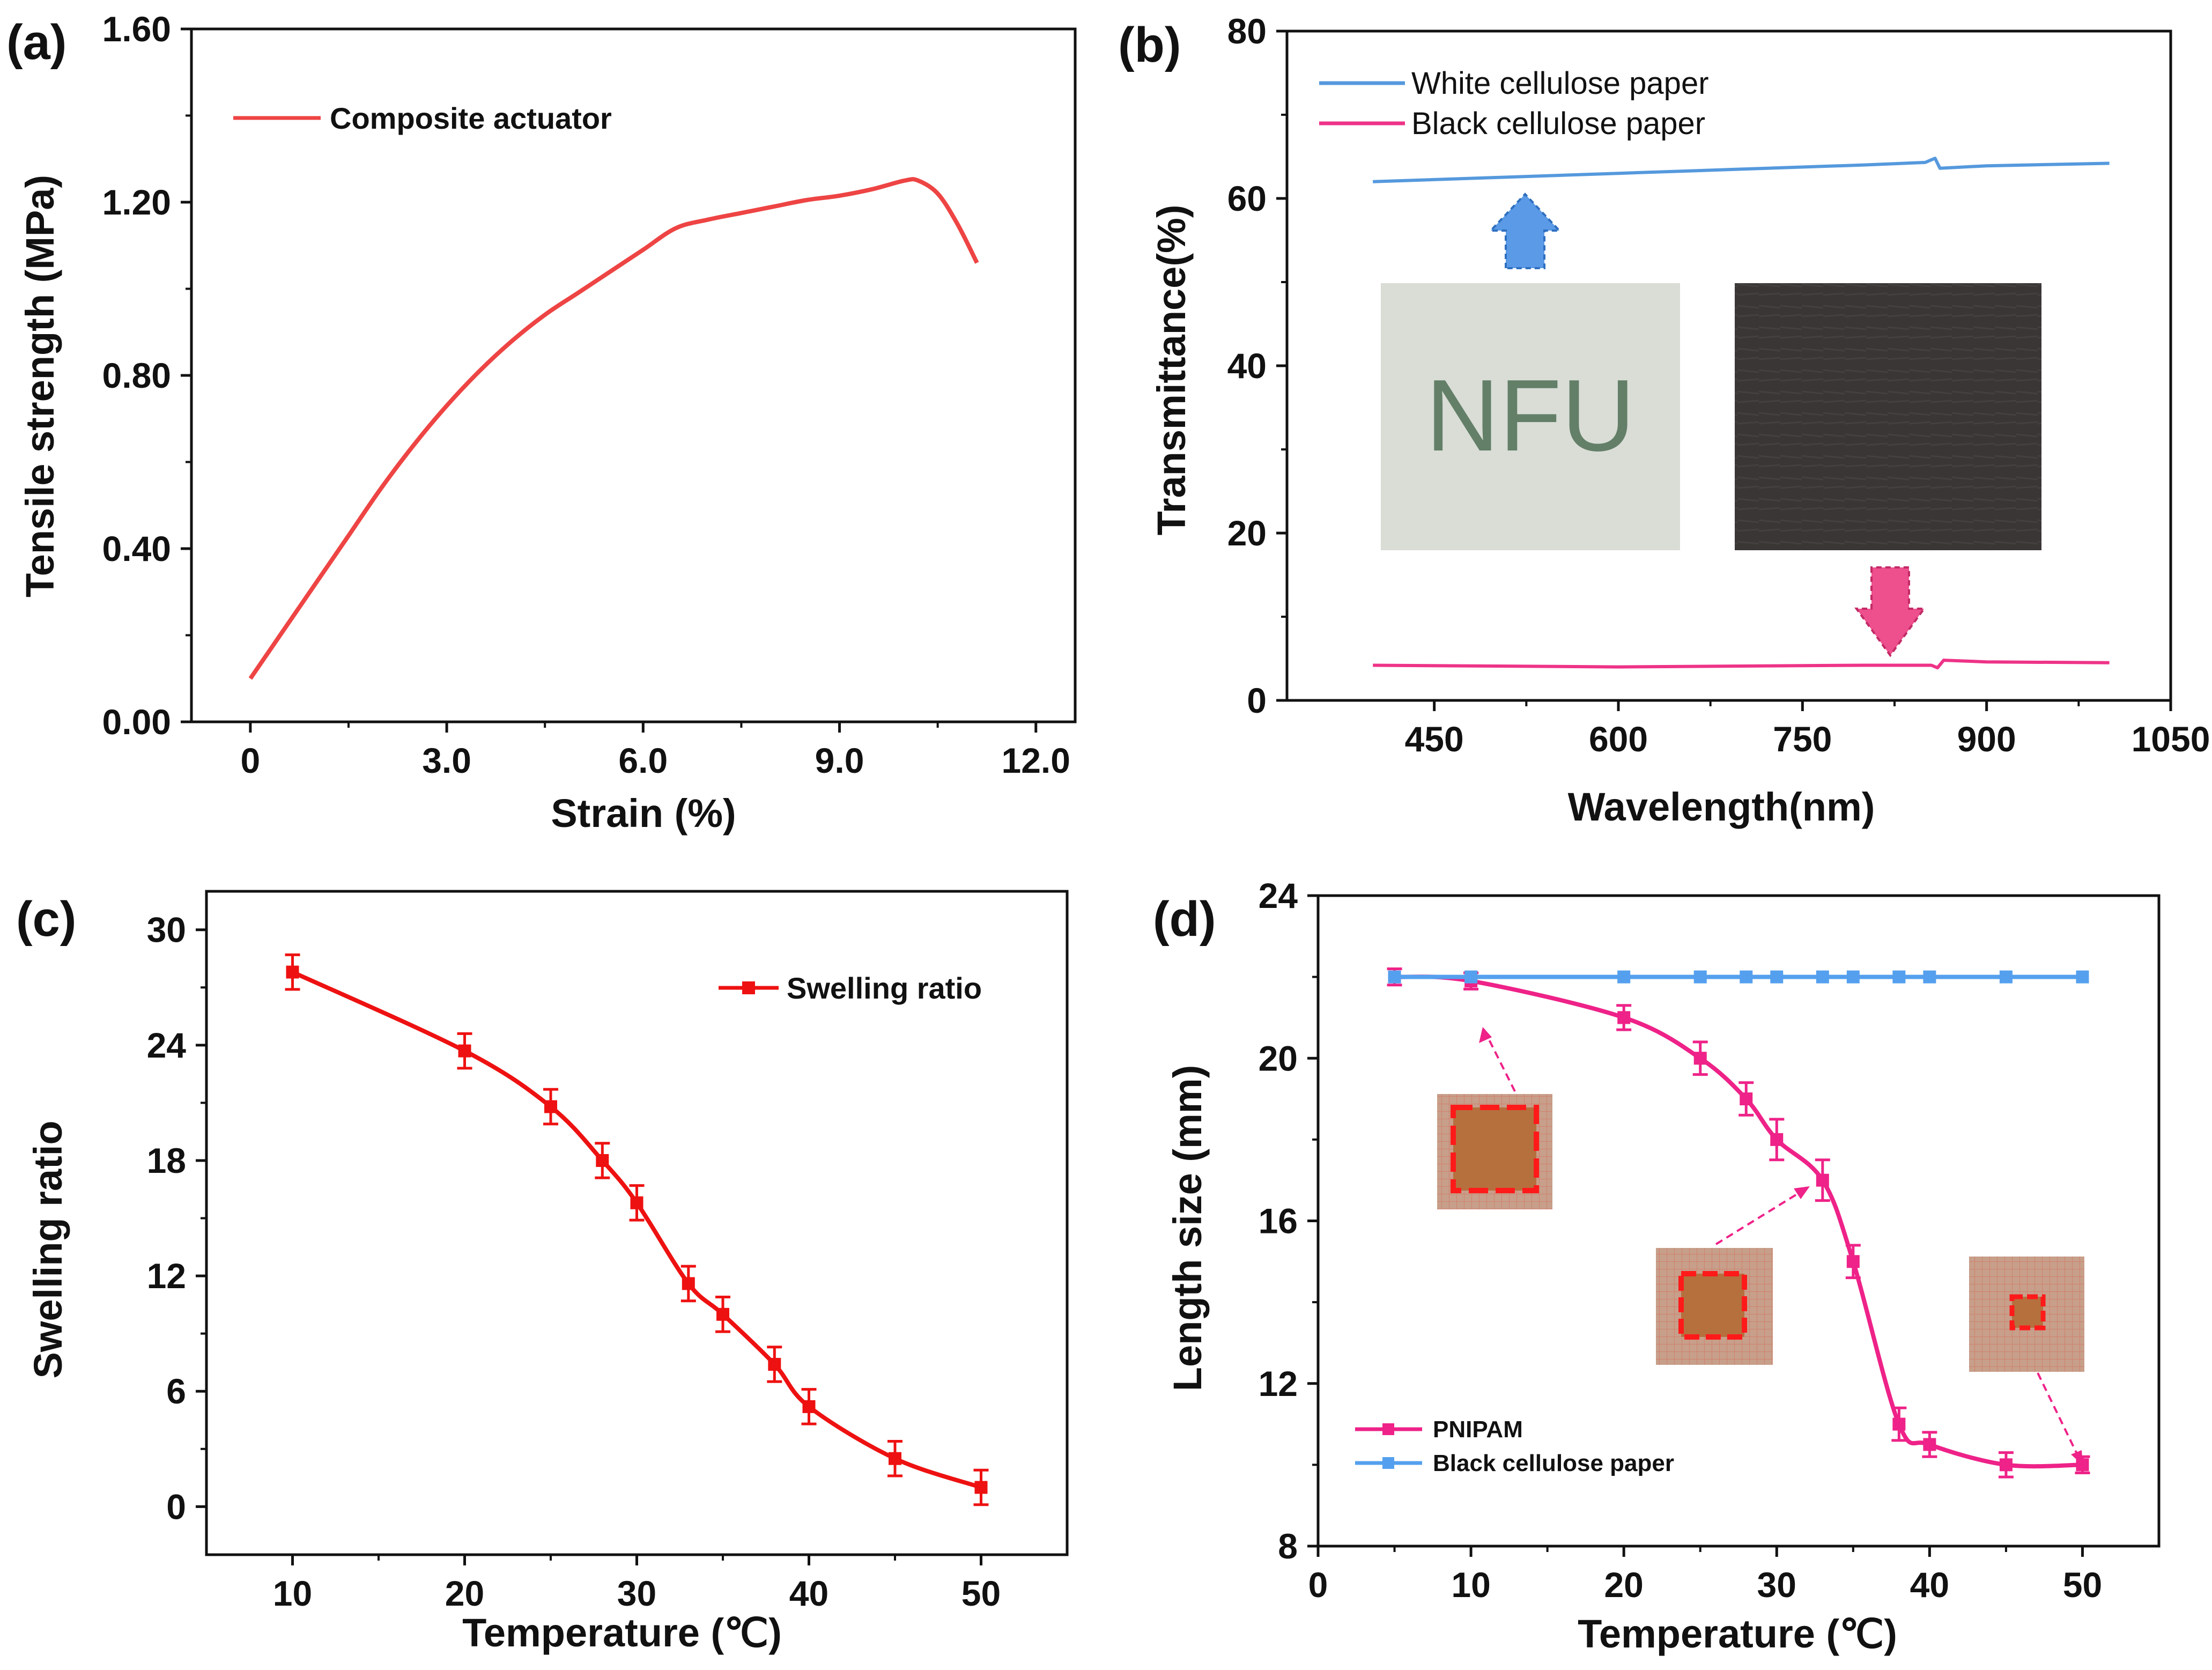  I want to click on panel-b-ylabel: Transmittance(%), so click(1171, 370).